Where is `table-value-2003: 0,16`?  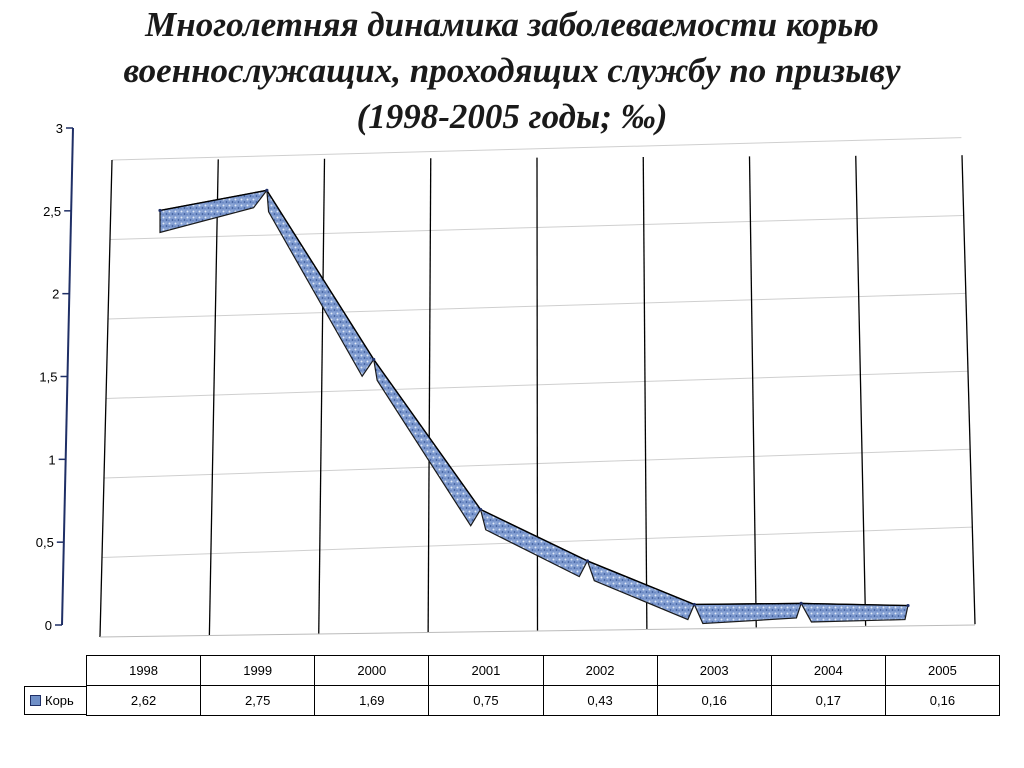 table-value-2003: 0,16 is located at coordinates (714, 700).